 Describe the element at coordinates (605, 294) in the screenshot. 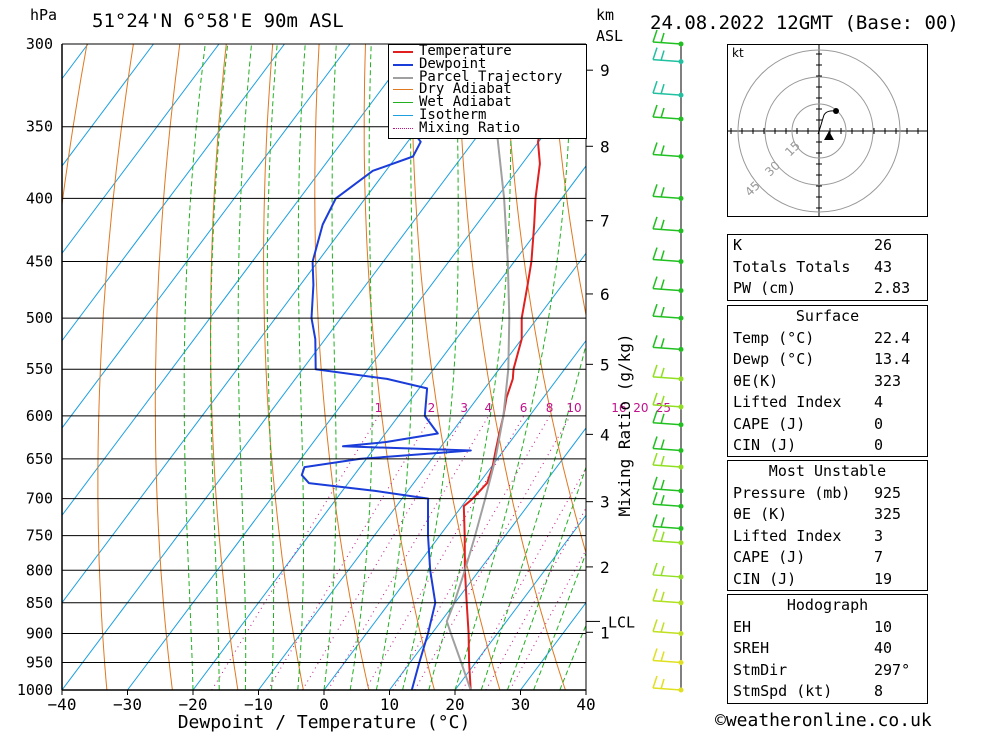

I see `height-tick-label: 6` at that location.